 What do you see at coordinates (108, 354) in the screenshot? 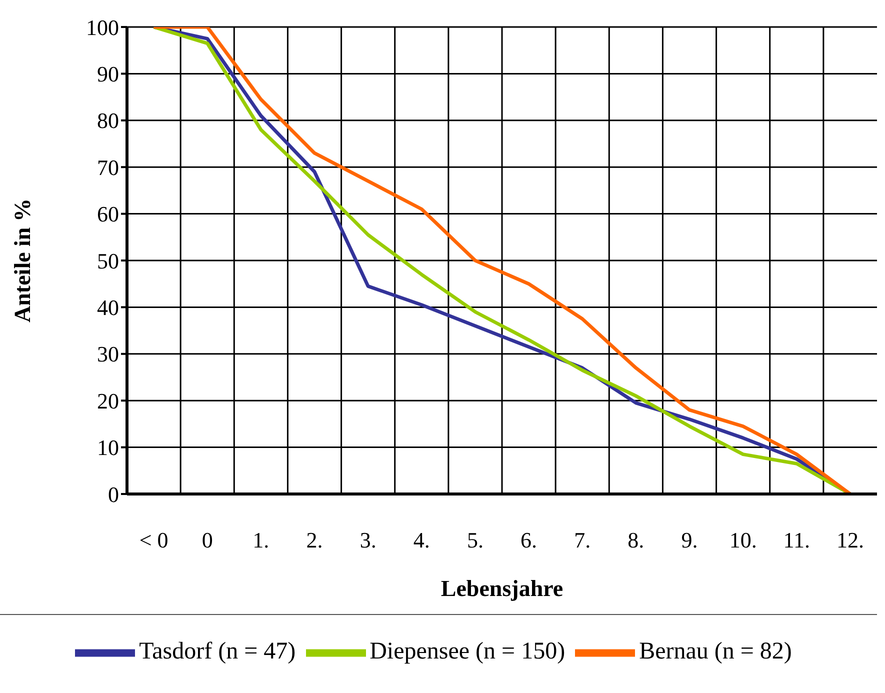
I see `y-tick-label: 30` at bounding box center [108, 354].